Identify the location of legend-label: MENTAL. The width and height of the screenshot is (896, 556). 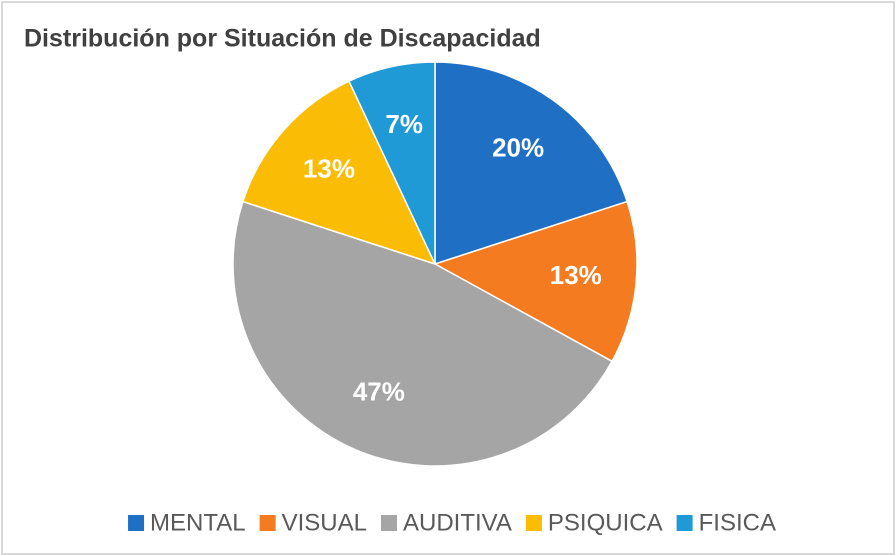
(198, 522).